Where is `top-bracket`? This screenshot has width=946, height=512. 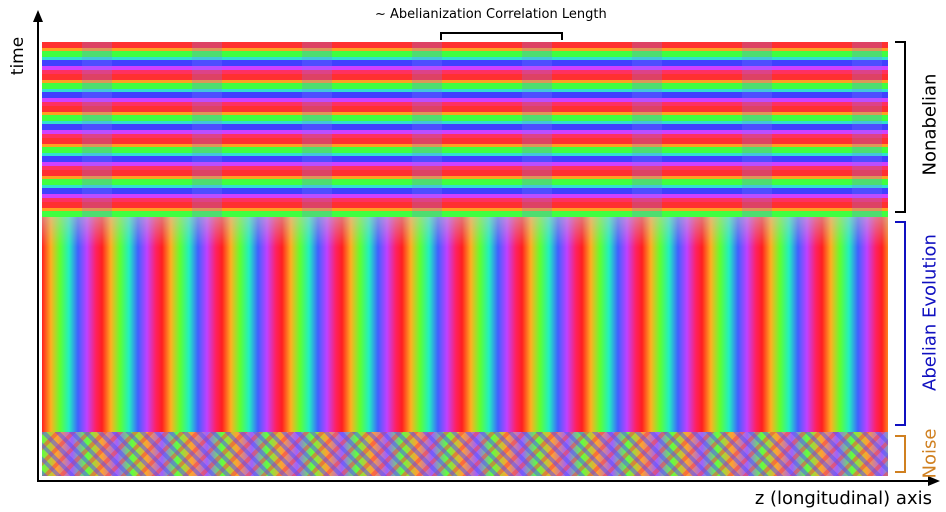 top-bracket is located at coordinates (501, 36).